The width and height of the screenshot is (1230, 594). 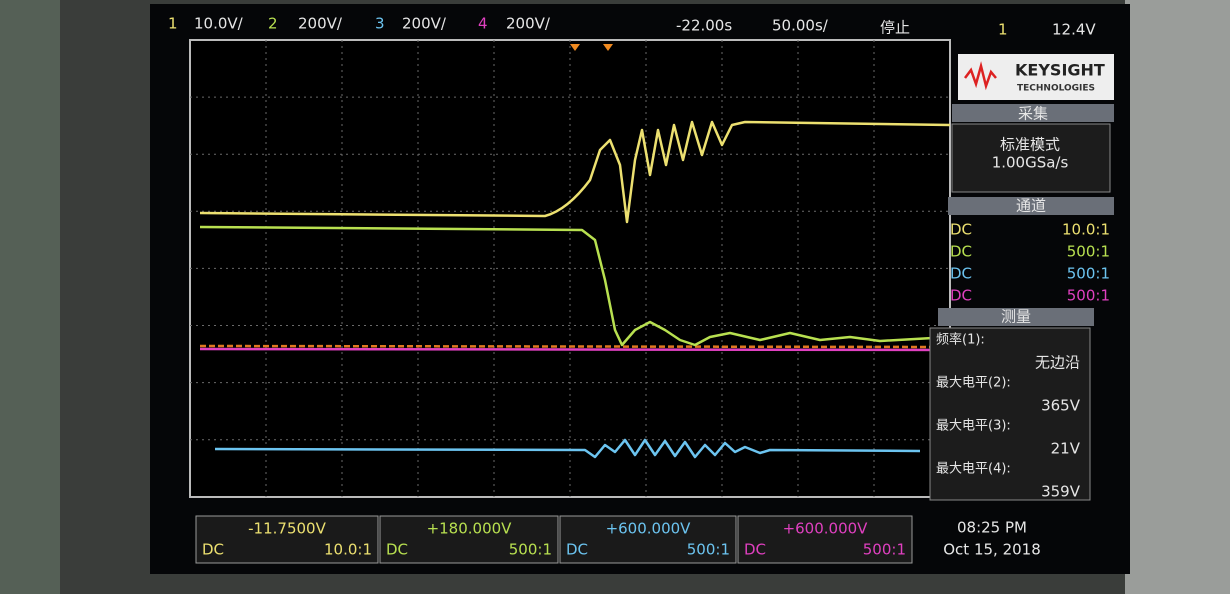 What do you see at coordinates (575, 346) in the screenshot?
I see `trigger-level` at bounding box center [575, 346].